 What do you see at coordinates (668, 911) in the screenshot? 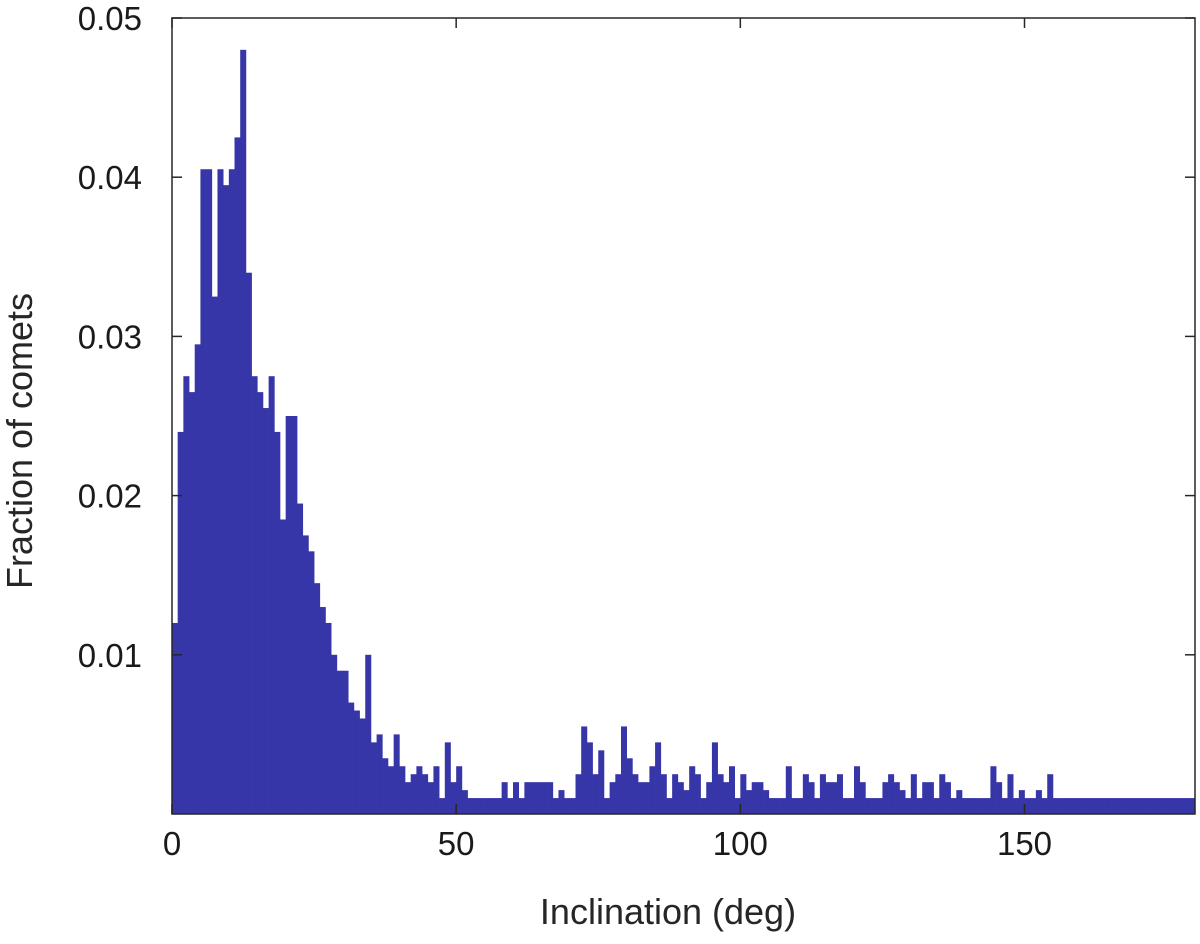
I see `x-axis-label: Inclination (deg)` at bounding box center [668, 911].